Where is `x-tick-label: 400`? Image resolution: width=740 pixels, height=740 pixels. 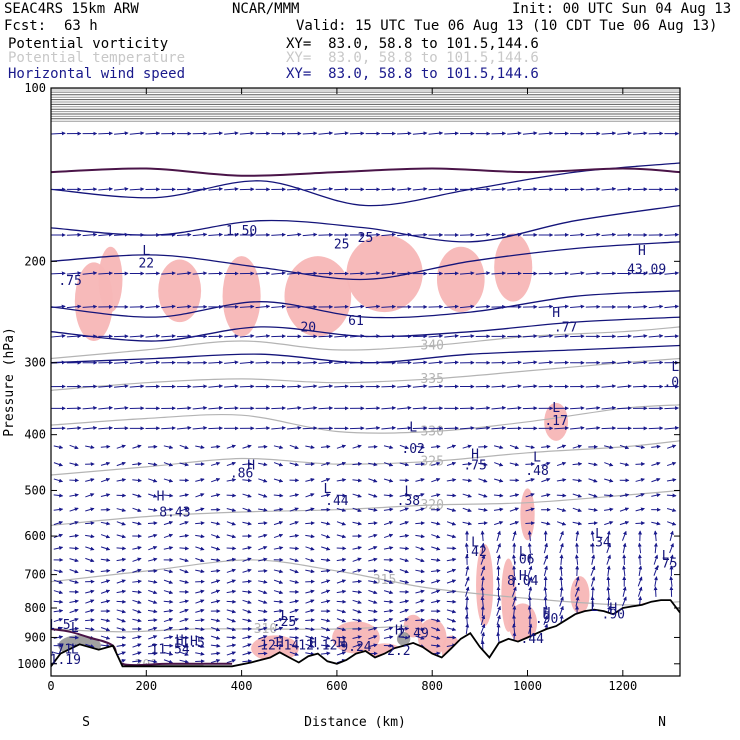 x-tick-label: 400 is located at coordinates (242, 686).